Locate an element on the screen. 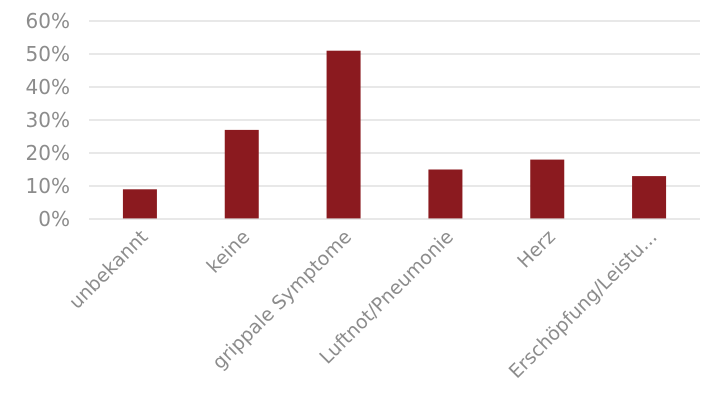 This screenshot has height=397, width=710. x-tick-label: unbekannt is located at coordinates (108, 269).